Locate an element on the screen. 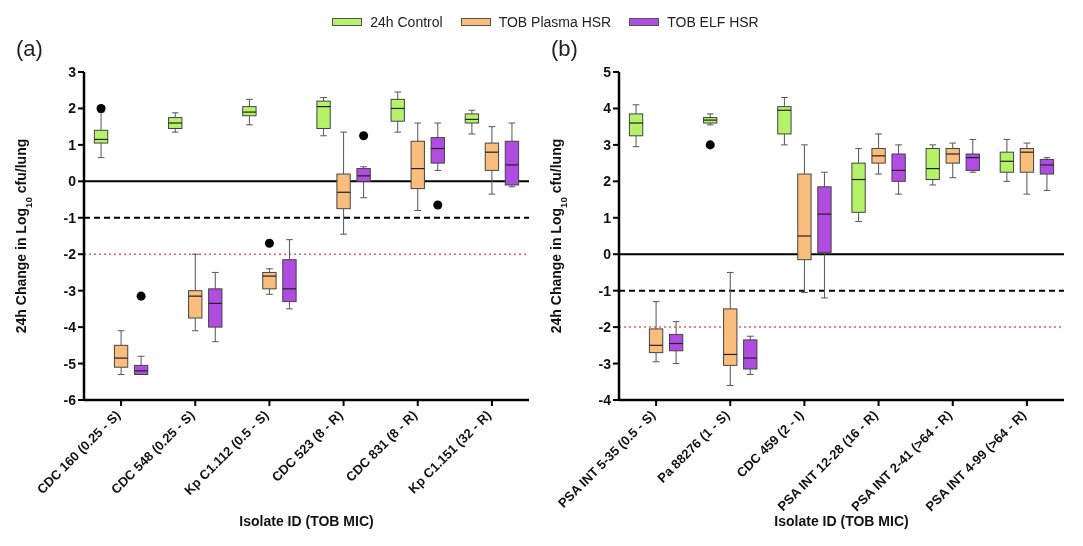 The image size is (1083, 546). legend-label: TOB ELF HSR is located at coordinates (713, 22).